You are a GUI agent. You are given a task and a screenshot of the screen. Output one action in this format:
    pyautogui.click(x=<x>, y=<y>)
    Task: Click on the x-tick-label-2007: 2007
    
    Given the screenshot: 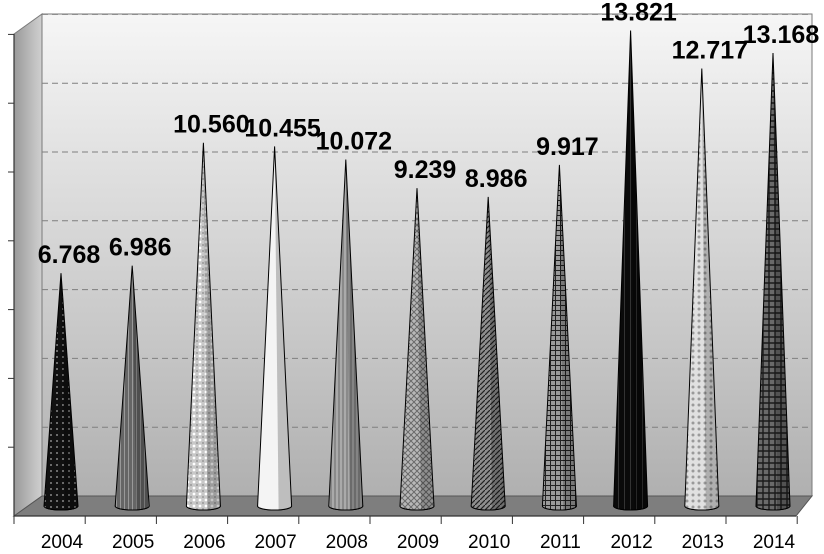 What is the action you would take?
    pyautogui.click(x=275, y=542)
    